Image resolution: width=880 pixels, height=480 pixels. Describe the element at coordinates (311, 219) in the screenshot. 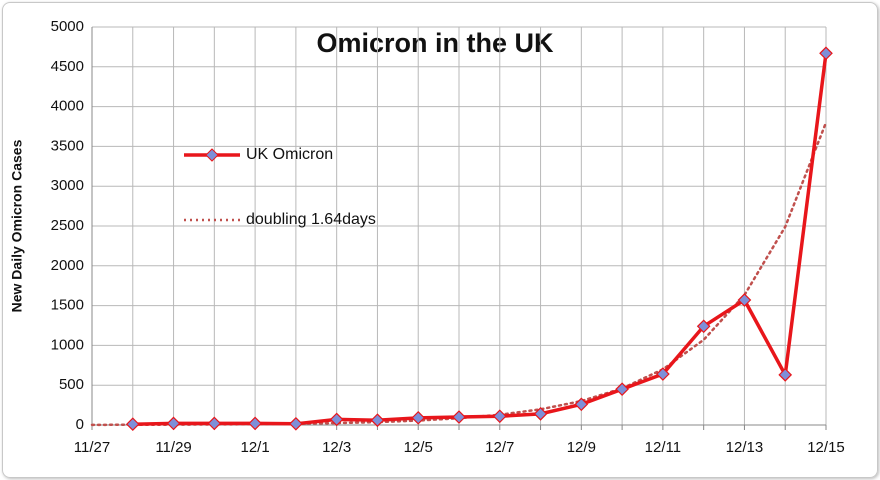

I see `legend-label: doubling 1.64days` at that location.